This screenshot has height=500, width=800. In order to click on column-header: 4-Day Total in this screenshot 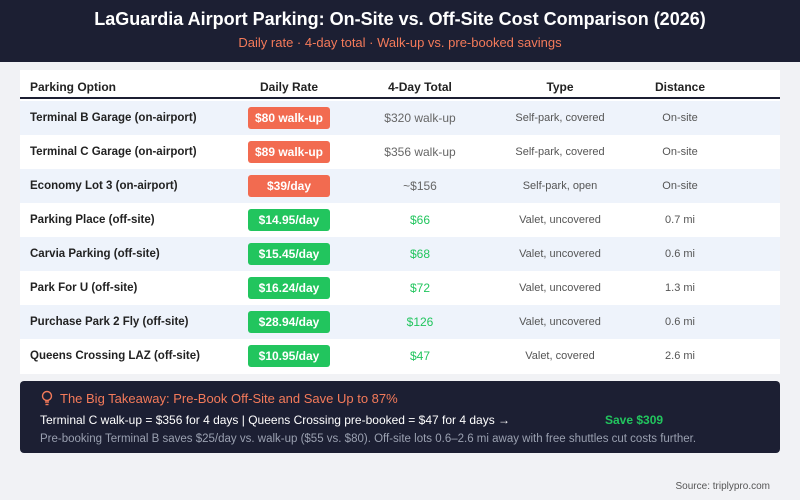, I will do `click(420, 87)`.